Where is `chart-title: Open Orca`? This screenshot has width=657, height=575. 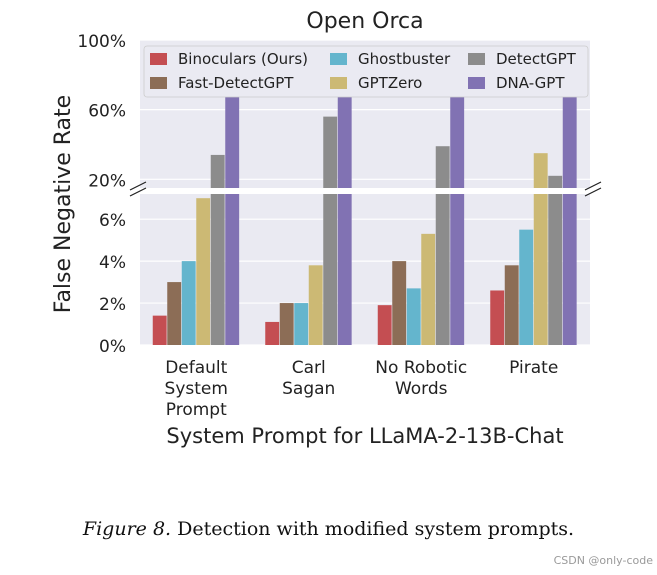
chart-title: Open Orca is located at coordinates (364, 21).